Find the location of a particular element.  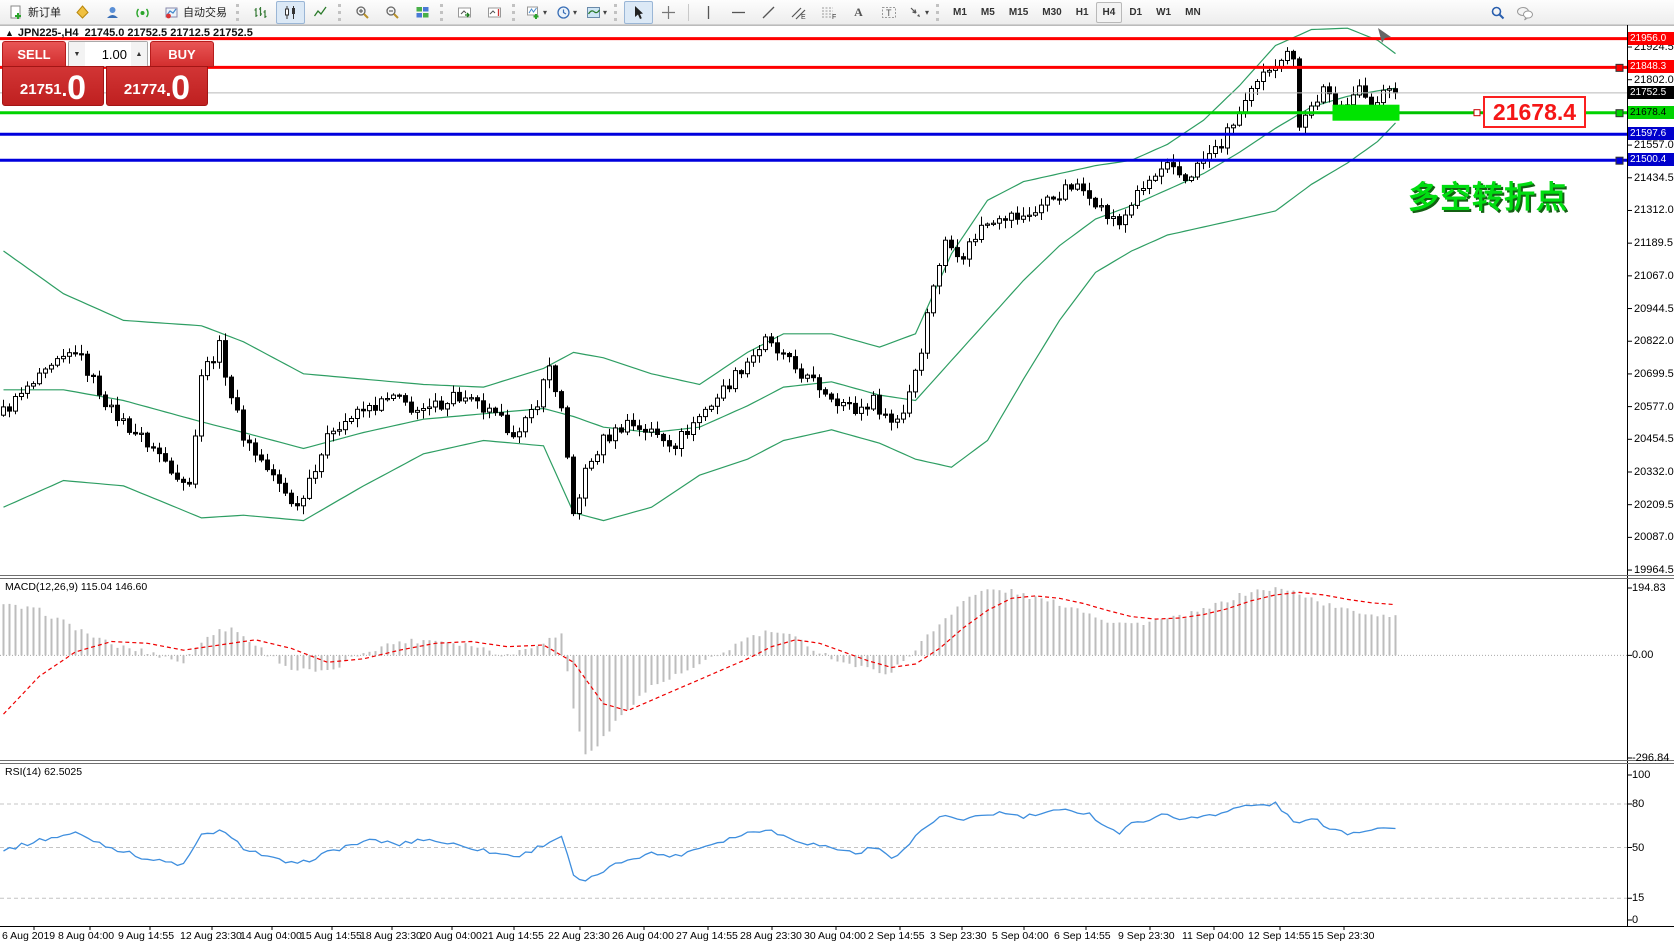

timeframe-h1: H1 is located at coordinates (1082, 12).